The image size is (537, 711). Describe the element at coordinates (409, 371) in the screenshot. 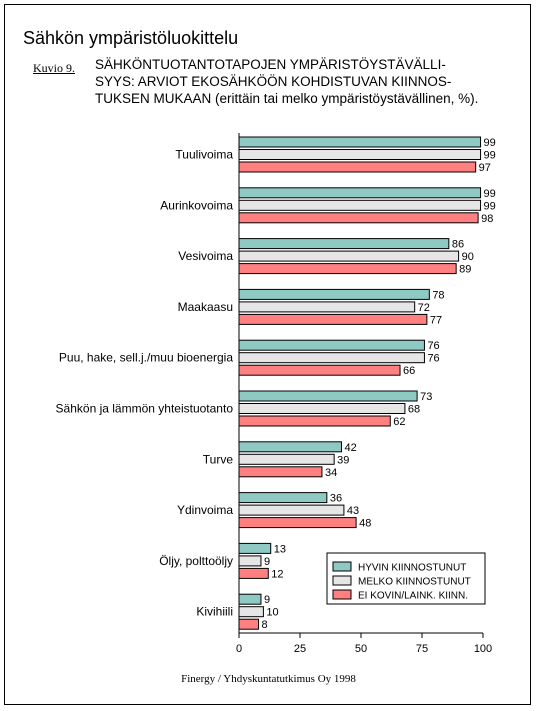

I see `data-label: 66` at that location.